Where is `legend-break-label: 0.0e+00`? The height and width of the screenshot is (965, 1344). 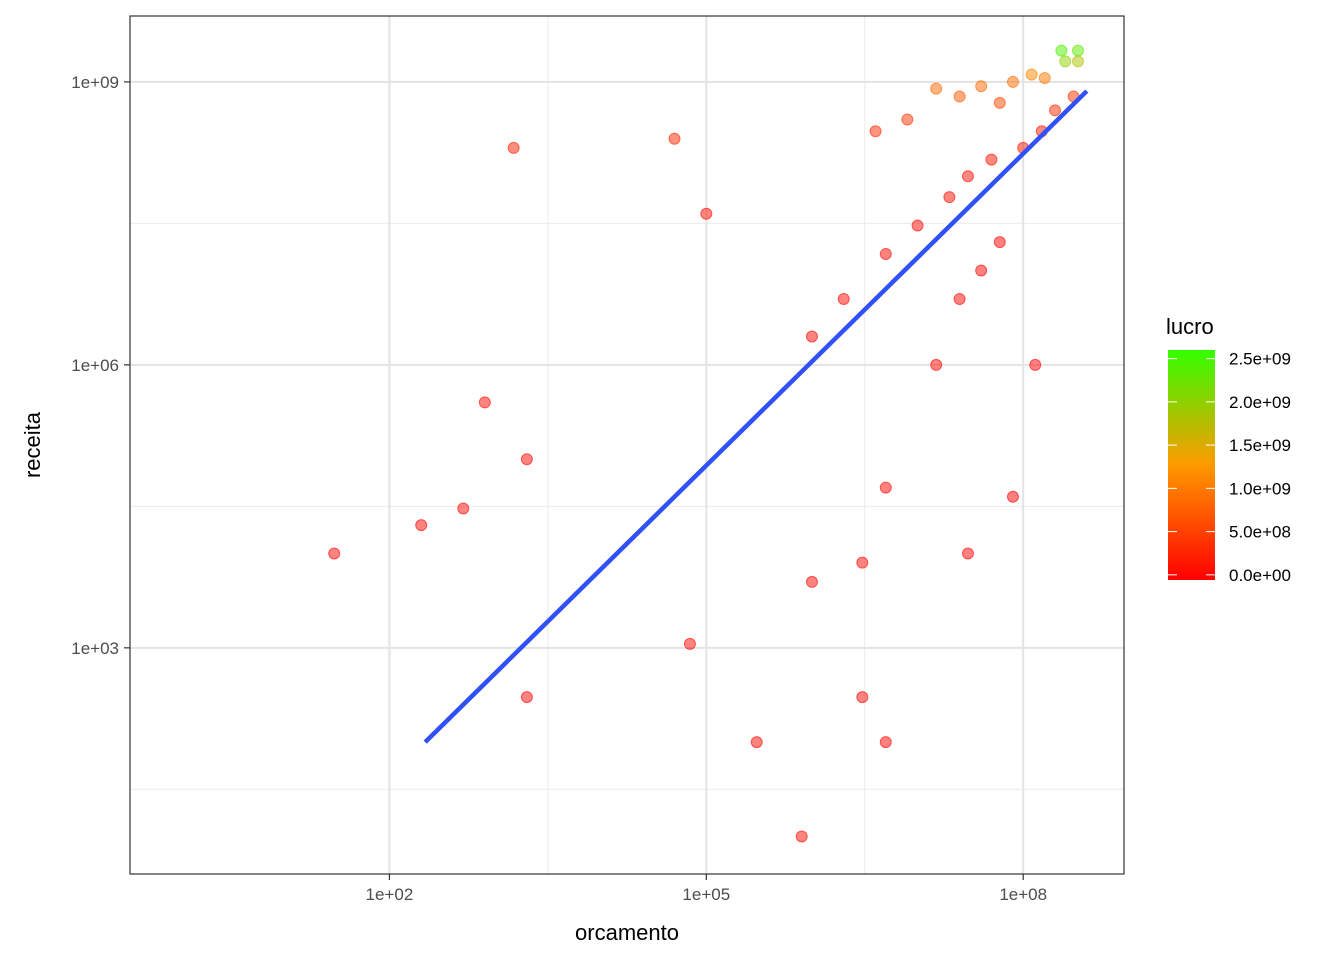 legend-break-label: 0.0e+00 is located at coordinates (1260, 575).